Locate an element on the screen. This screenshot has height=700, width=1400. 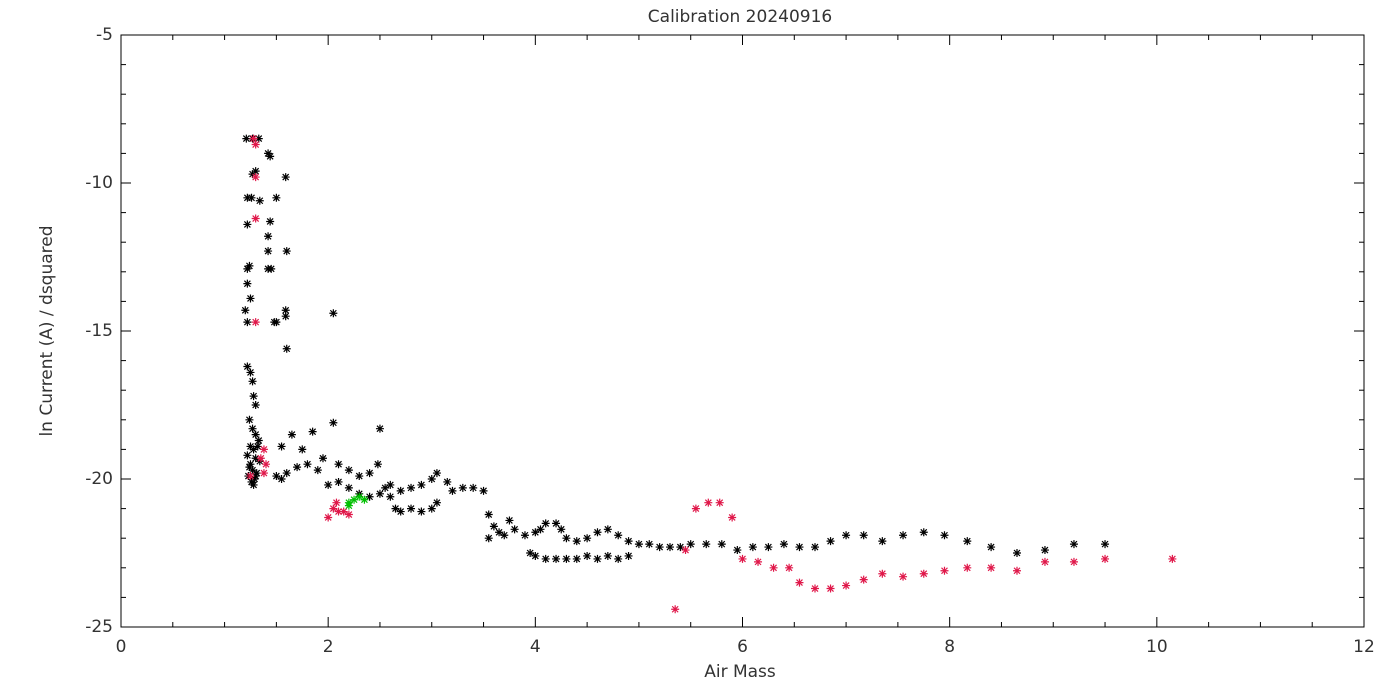
y-axis-label: ln Current (A) / dsquared is located at coordinates (47, 330).